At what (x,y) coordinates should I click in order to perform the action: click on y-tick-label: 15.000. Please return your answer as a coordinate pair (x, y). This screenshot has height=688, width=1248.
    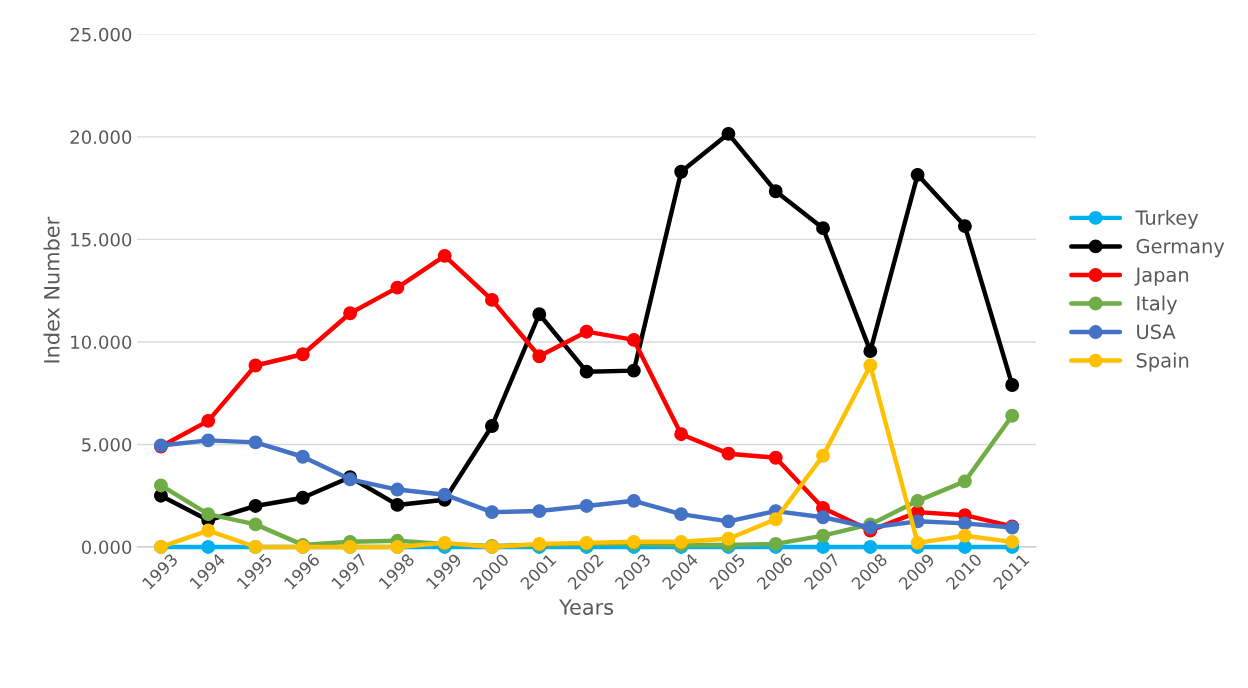
    Looking at the image, I should click on (101, 239).